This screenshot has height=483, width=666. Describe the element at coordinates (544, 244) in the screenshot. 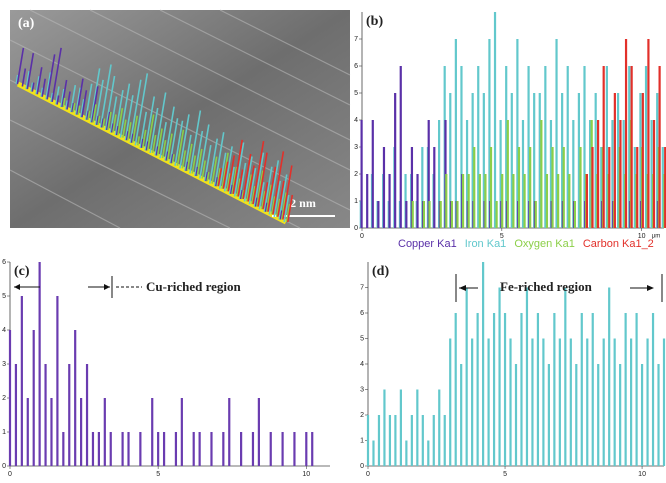

I see `legend-entry: Oxygen Ka1` at that location.